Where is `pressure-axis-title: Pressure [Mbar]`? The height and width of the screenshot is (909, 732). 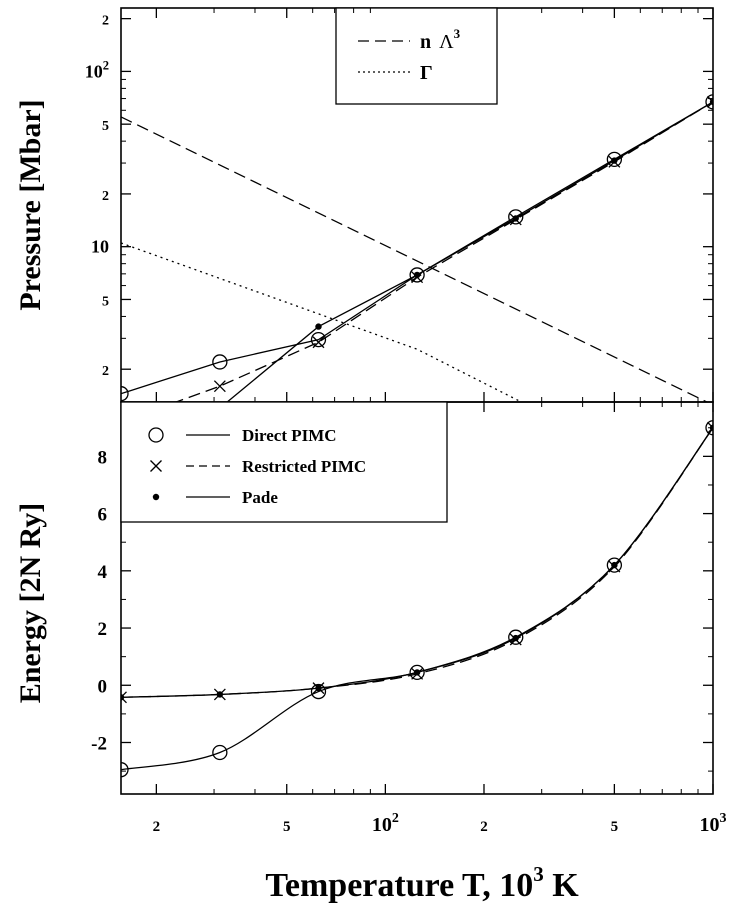 pressure-axis-title: Pressure [Mbar] is located at coordinates (30, 204).